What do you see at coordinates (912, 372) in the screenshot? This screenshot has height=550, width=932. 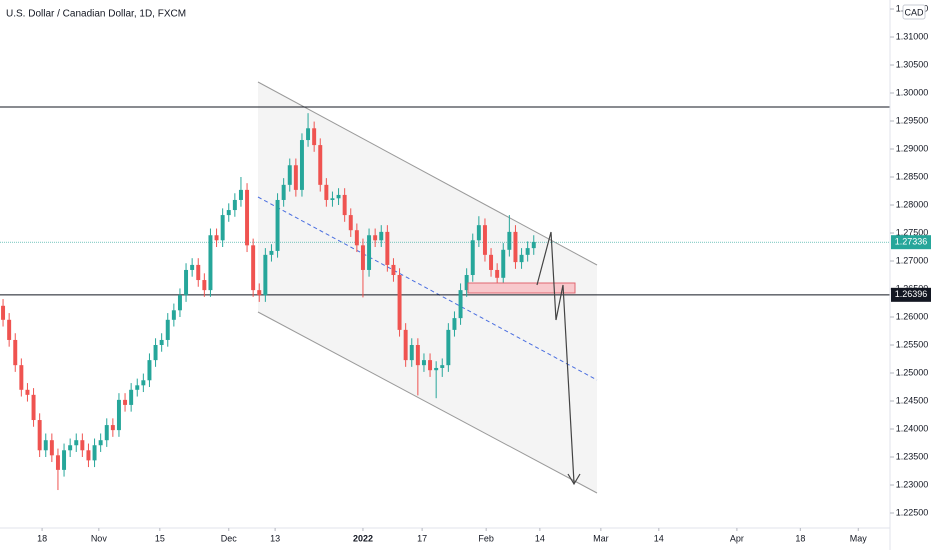 I see `y-tick-label: 1.25000` at bounding box center [912, 372].